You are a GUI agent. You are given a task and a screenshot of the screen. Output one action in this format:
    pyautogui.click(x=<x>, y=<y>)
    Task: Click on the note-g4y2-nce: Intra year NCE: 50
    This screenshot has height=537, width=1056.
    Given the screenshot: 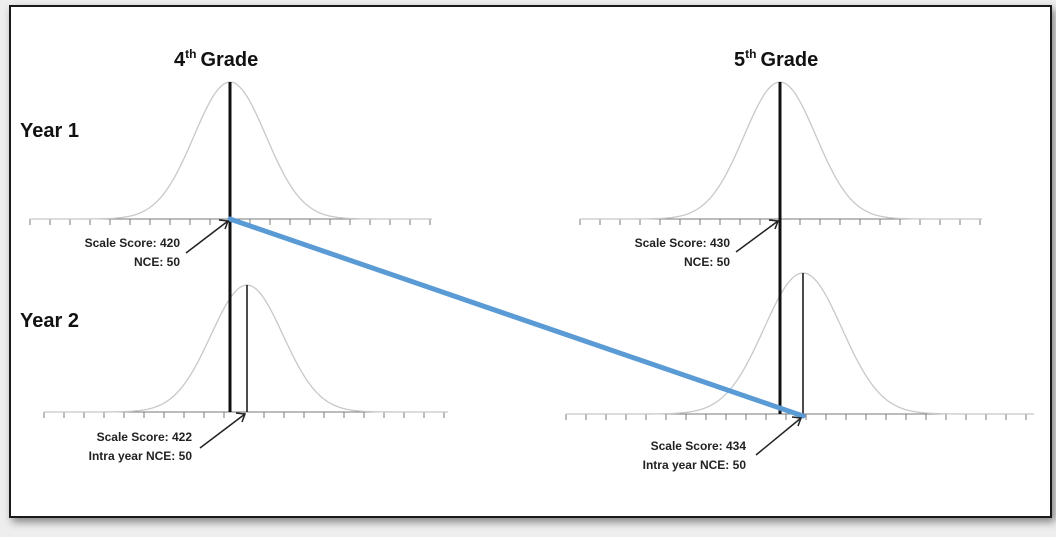 What is the action you would take?
    pyautogui.click(x=141, y=456)
    